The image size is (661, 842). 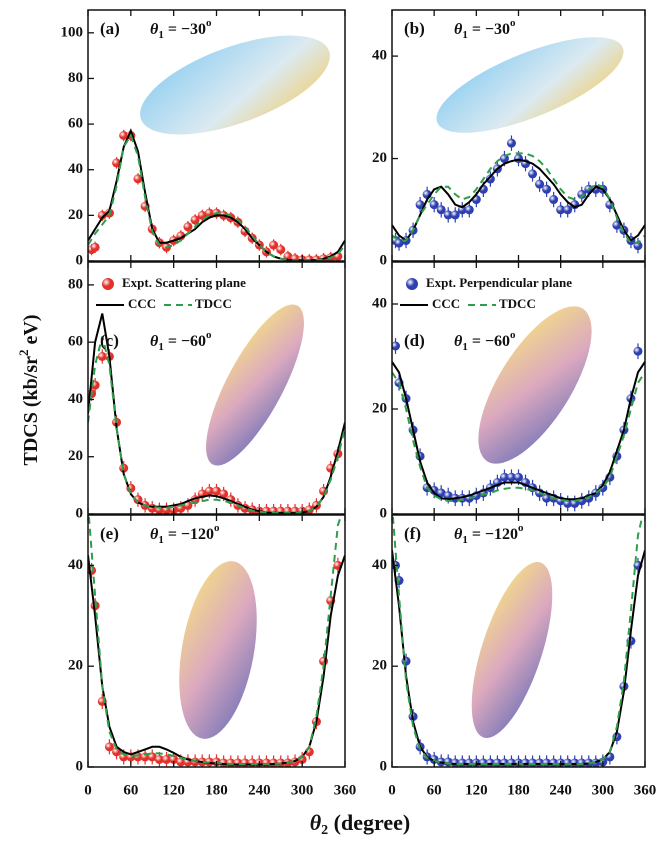 What do you see at coordinates (75, 284) in the screenshot?
I see `y-tick-label: 80` at bounding box center [75, 284].